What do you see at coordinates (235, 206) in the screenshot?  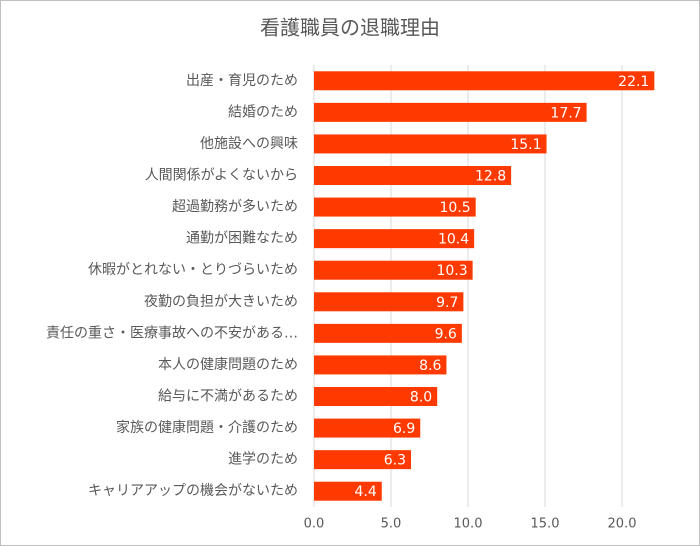 I see `y-tick-label: 超過勤務が多いため` at bounding box center [235, 206].